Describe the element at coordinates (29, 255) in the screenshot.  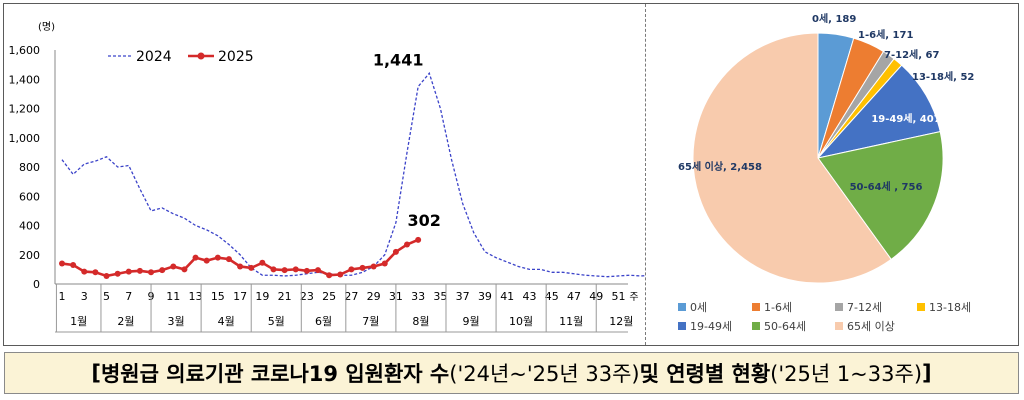
I see `y-tick-label: 200` at that location.